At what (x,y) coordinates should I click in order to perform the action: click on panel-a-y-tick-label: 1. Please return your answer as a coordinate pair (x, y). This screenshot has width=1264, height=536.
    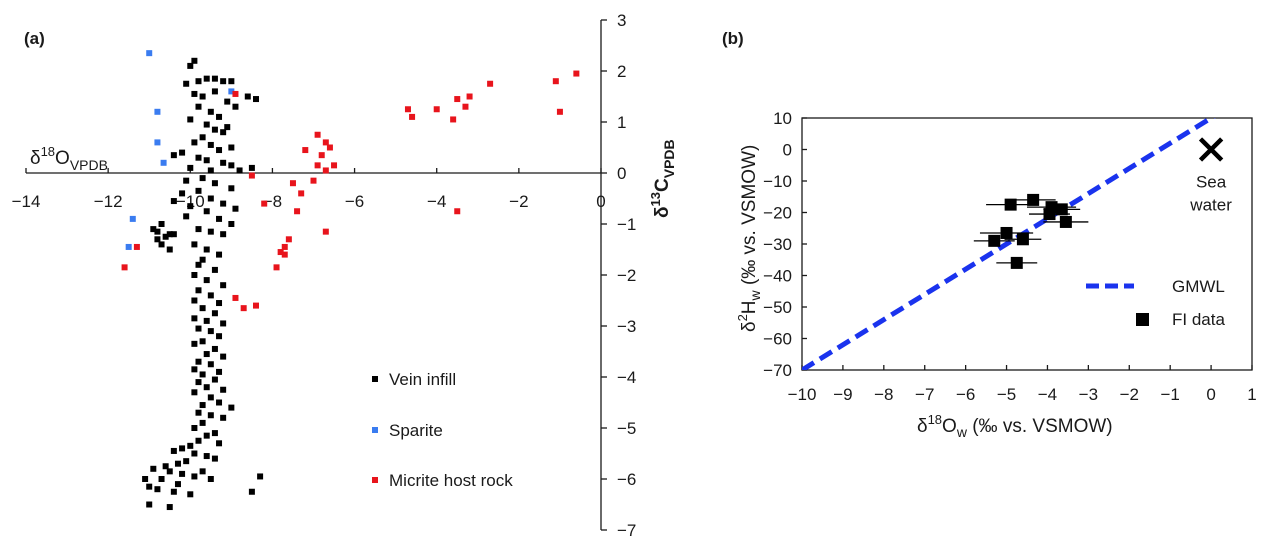
    Looking at the image, I should click on (621, 122).